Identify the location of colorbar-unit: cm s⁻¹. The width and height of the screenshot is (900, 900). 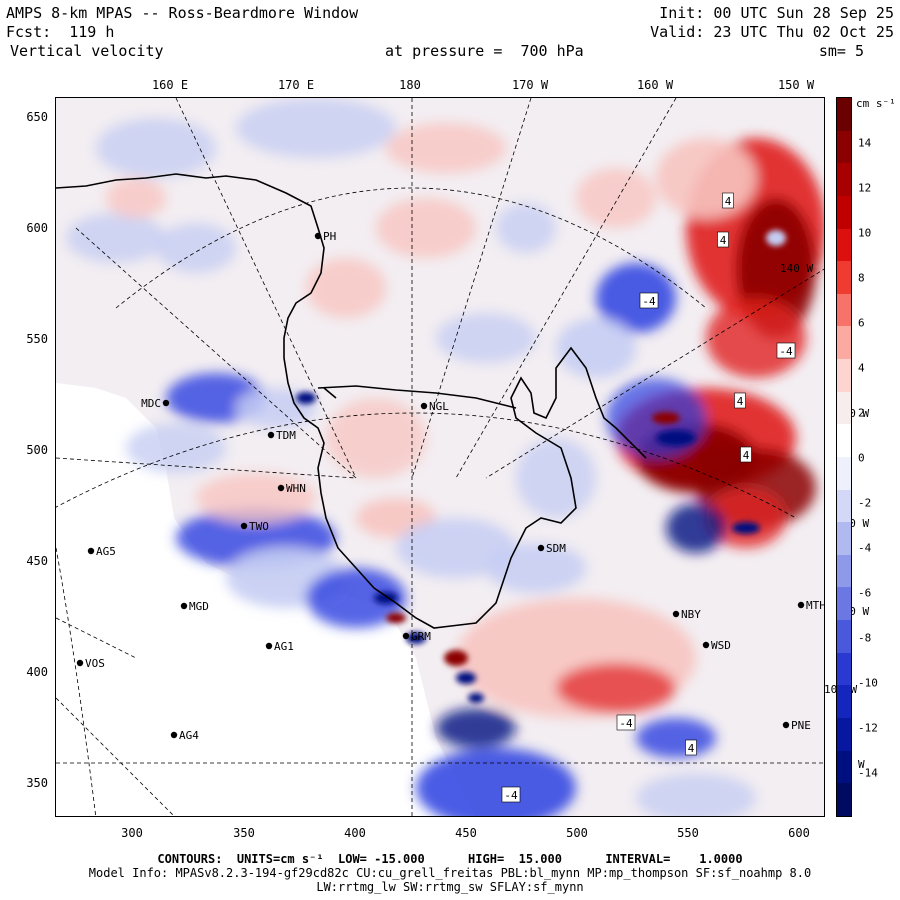
(876, 103).